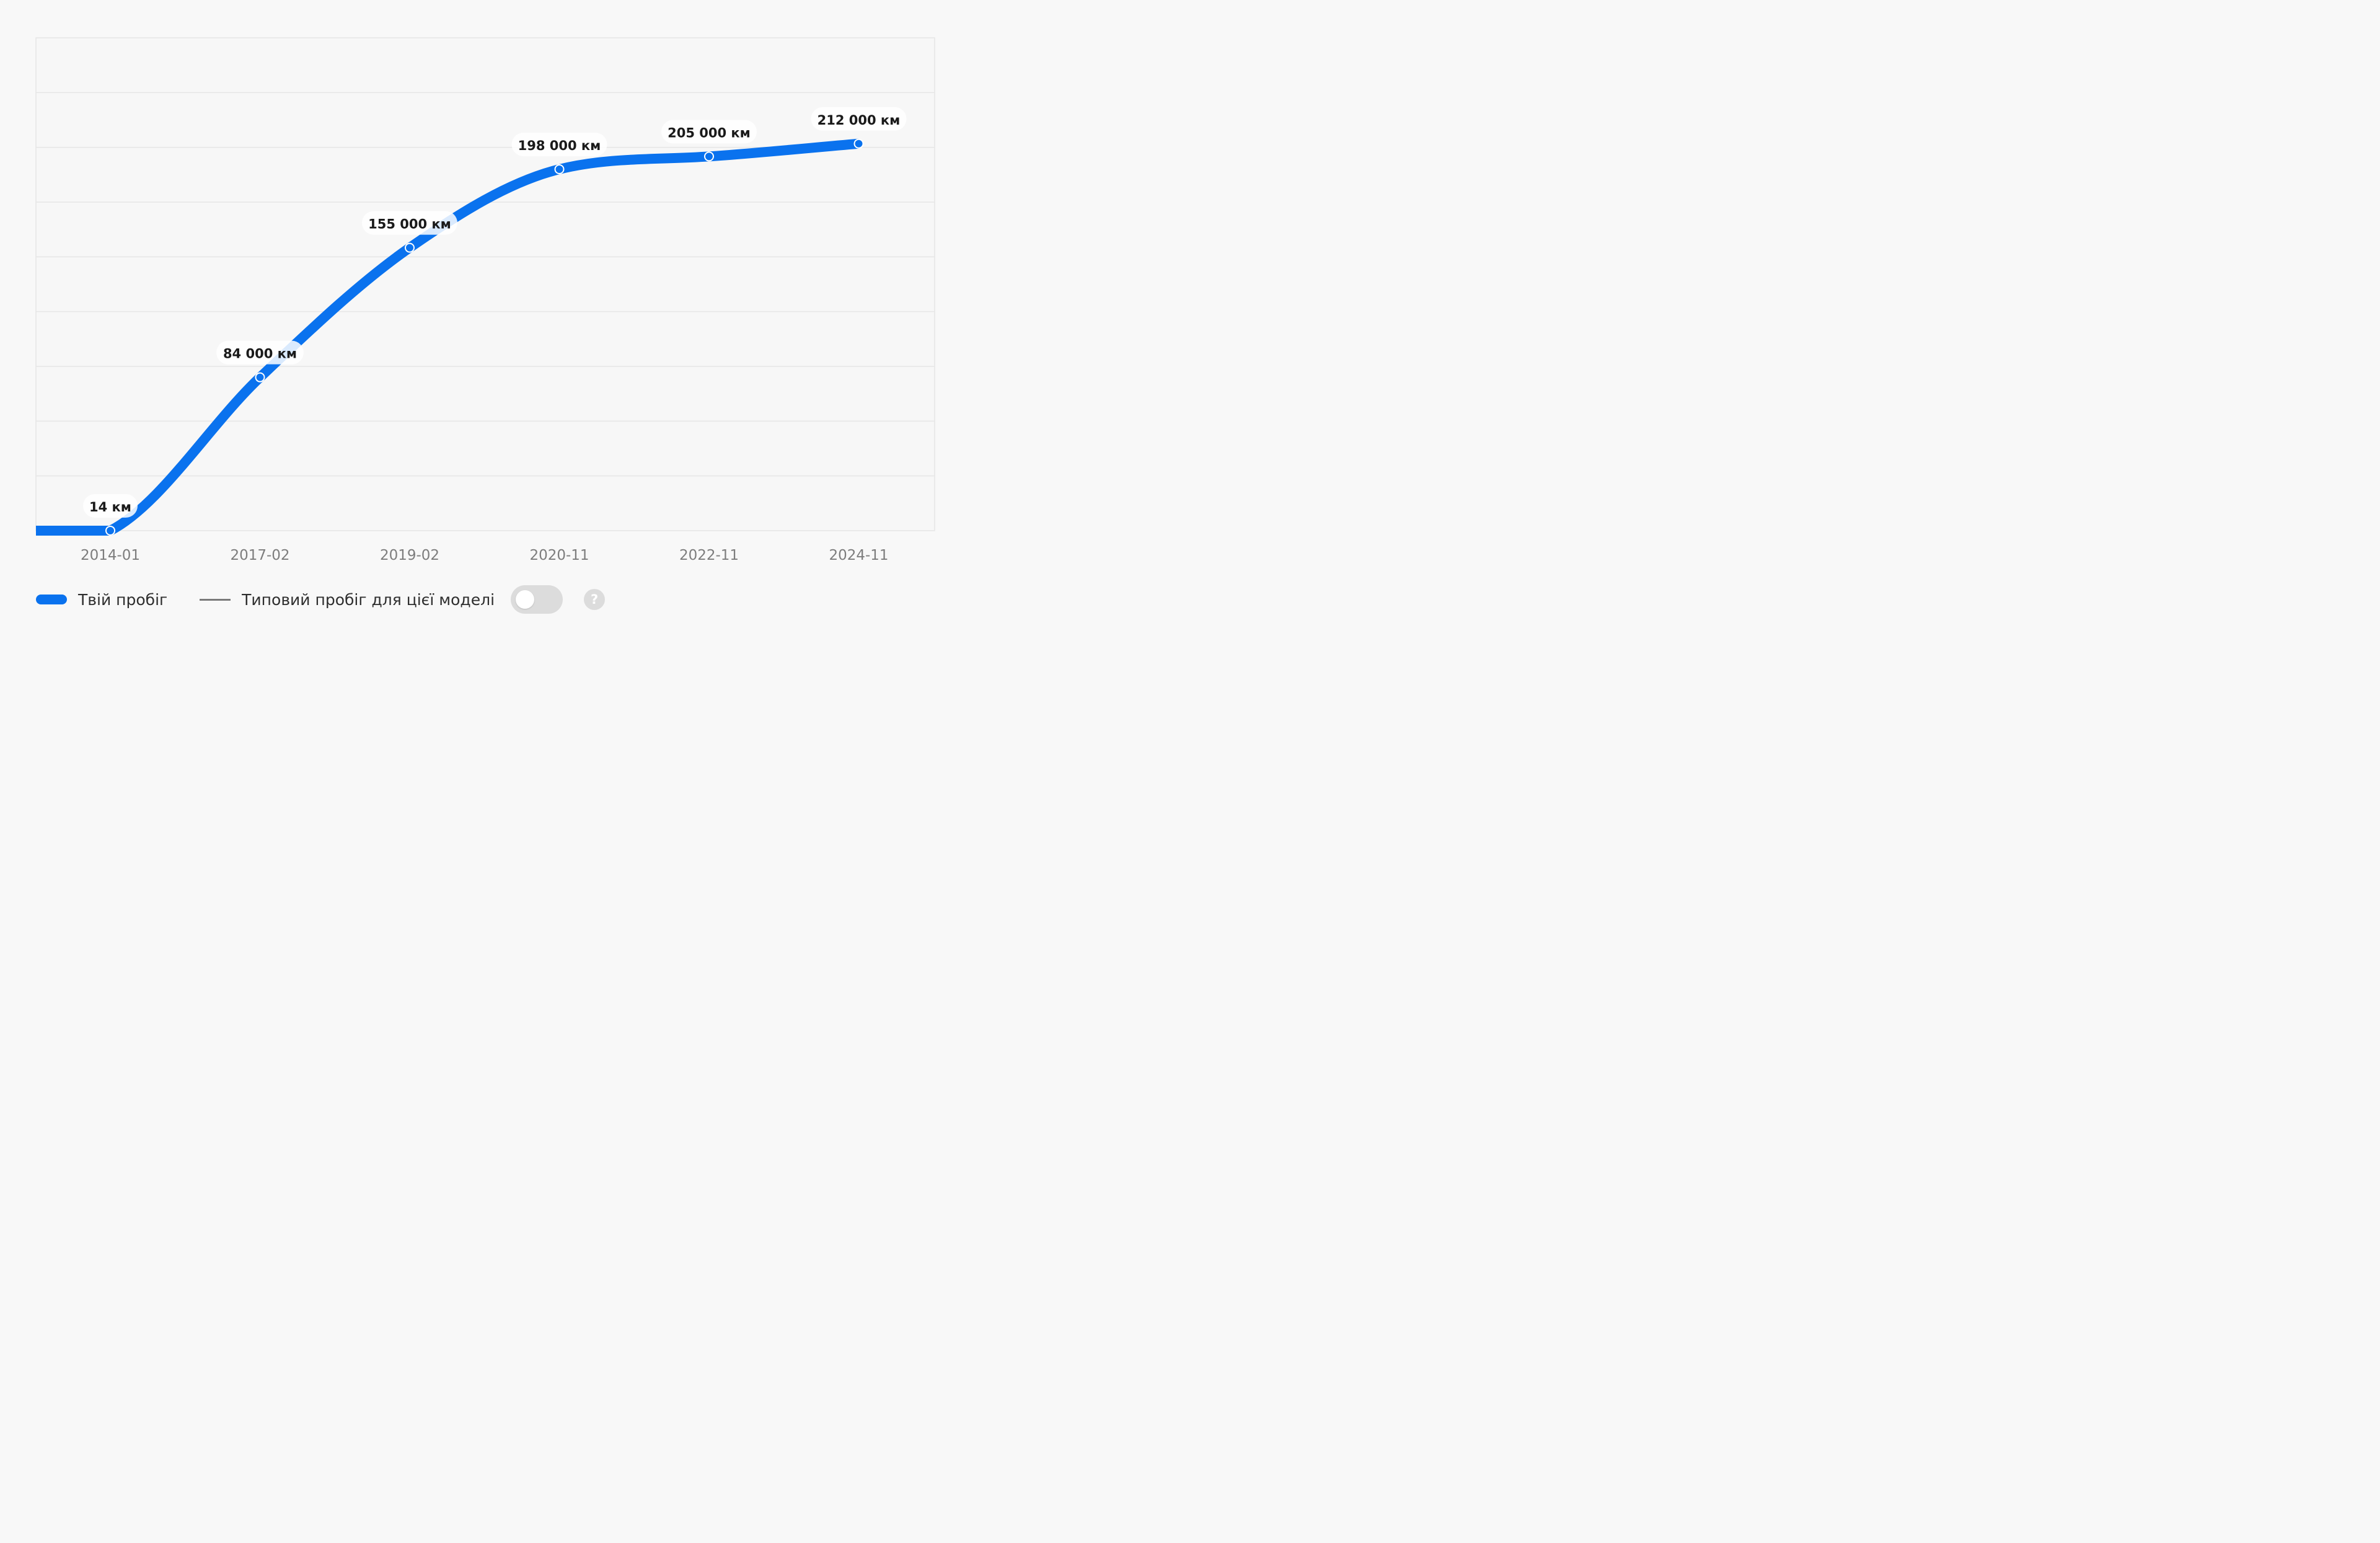  What do you see at coordinates (858, 555) in the screenshot?
I see `x-tick-label: 2024-11` at bounding box center [858, 555].